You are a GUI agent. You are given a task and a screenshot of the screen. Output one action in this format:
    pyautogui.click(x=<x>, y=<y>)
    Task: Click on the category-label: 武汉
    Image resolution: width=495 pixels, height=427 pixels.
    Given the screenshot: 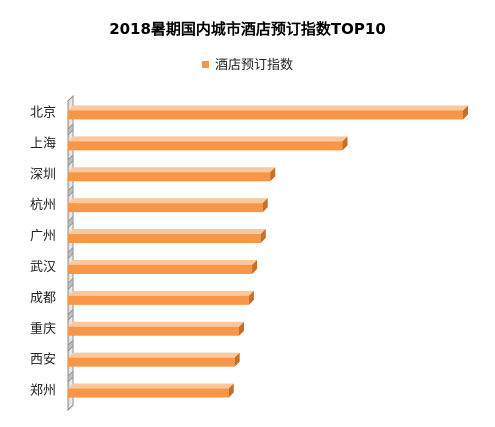 What is the action you would take?
    pyautogui.click(x=43, y=267)
    